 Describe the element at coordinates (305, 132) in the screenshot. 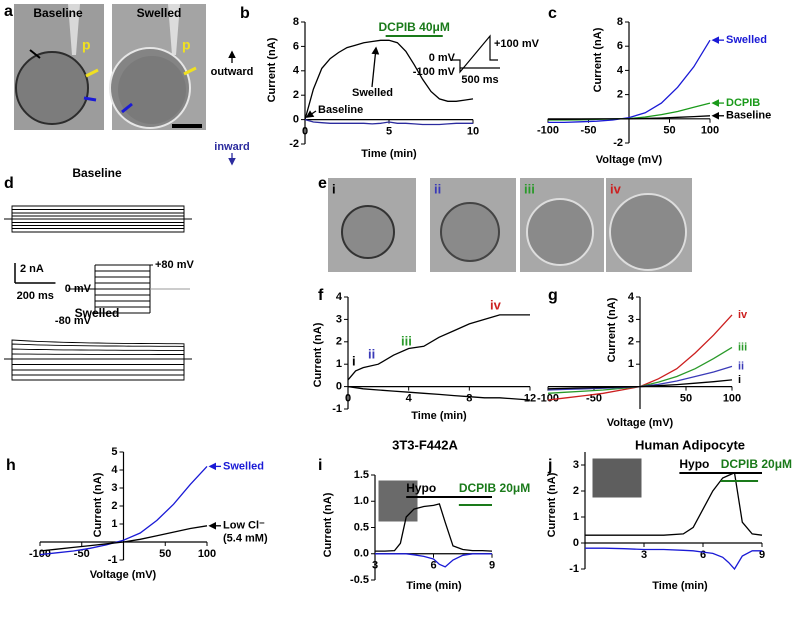

I see `x-tick-label: 0` at that location.